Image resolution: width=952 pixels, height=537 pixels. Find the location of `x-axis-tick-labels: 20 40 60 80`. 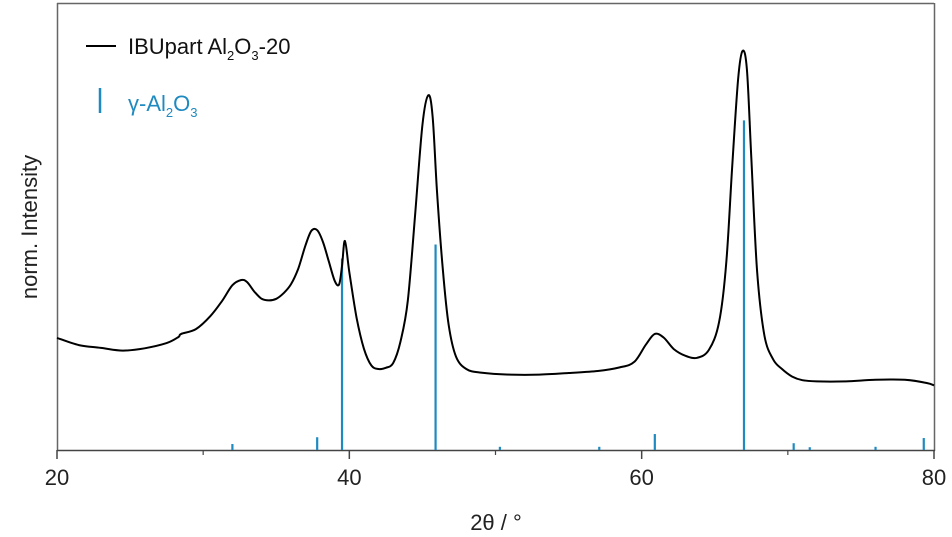

x-axis-tick-labels: 20 40 60 80 is located at coordinates (495, 477).